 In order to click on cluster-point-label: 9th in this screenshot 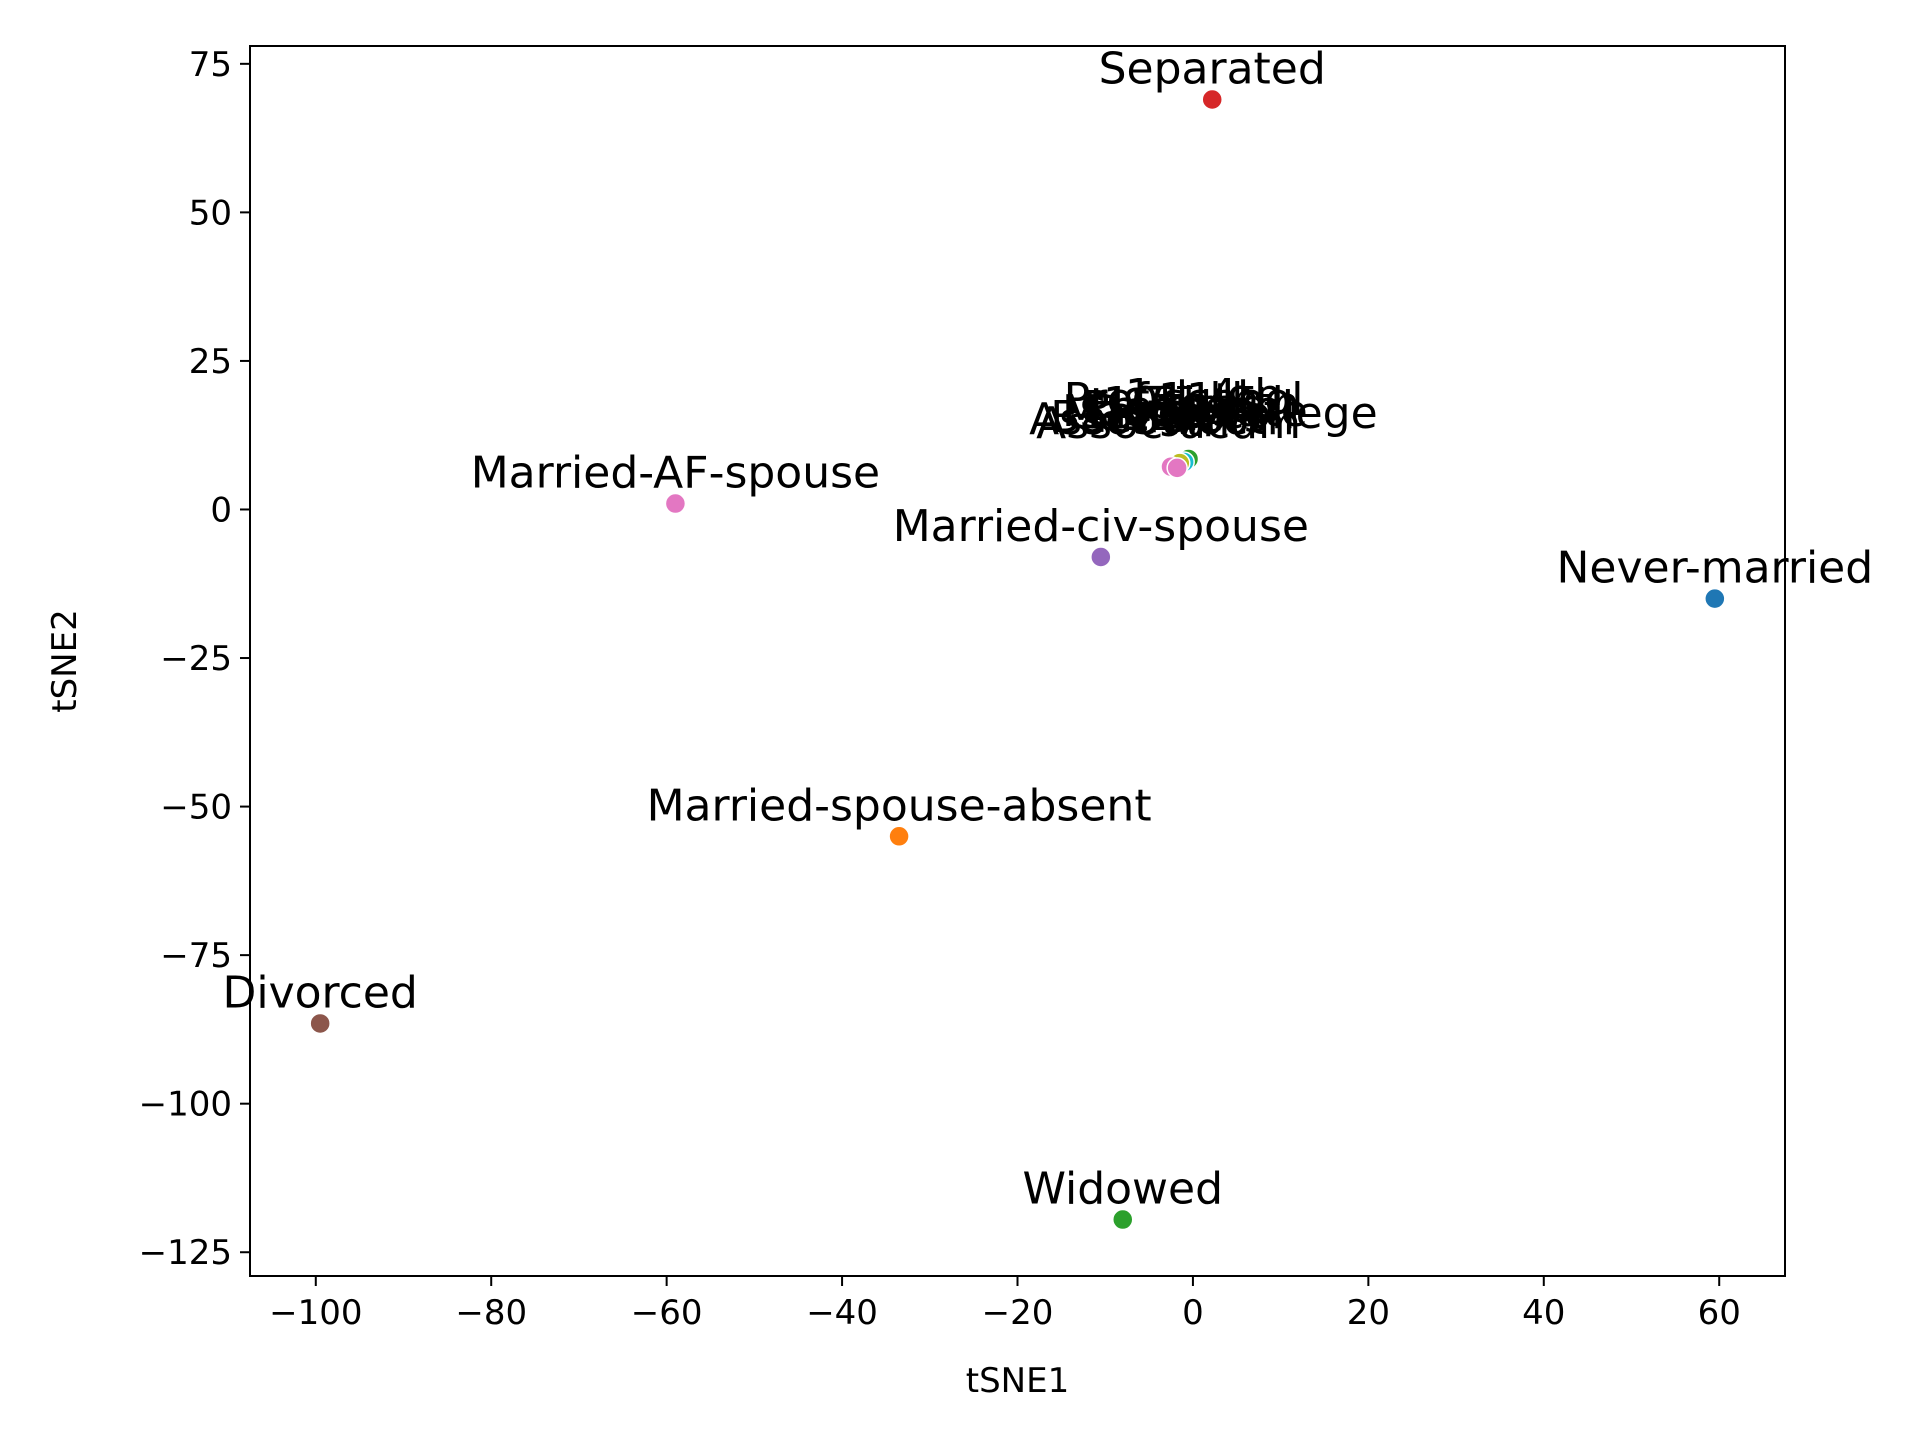, I will do `click(1193, 421)`.